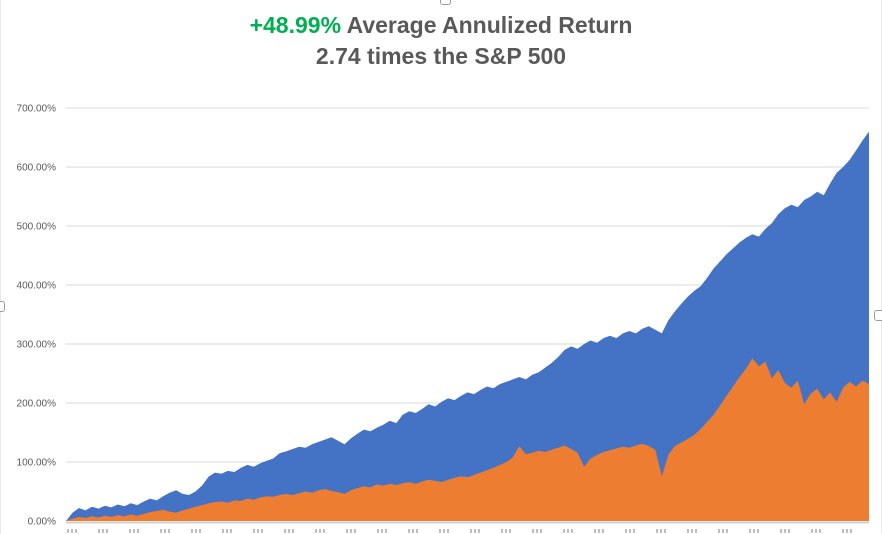 Image resolution: width=882 pixels, height=534 pixels. I want to click on ytick-label: 700.00%, so click(37, 109).